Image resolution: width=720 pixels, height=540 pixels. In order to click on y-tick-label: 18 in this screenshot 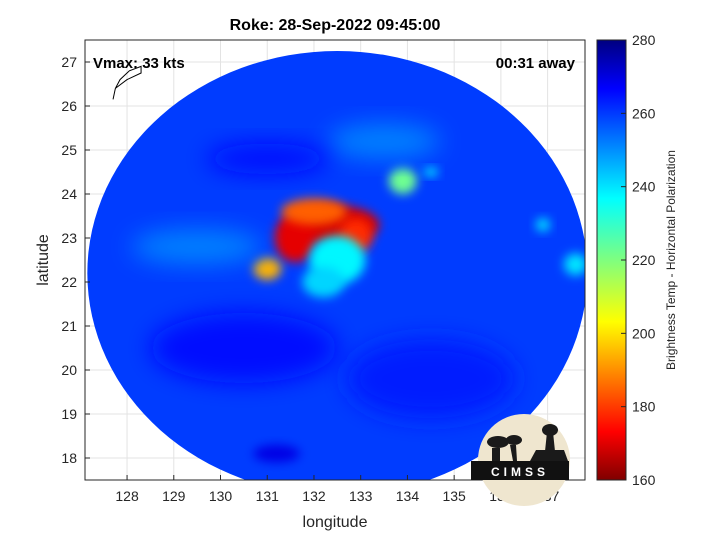, I will do `click(69, 458)`.